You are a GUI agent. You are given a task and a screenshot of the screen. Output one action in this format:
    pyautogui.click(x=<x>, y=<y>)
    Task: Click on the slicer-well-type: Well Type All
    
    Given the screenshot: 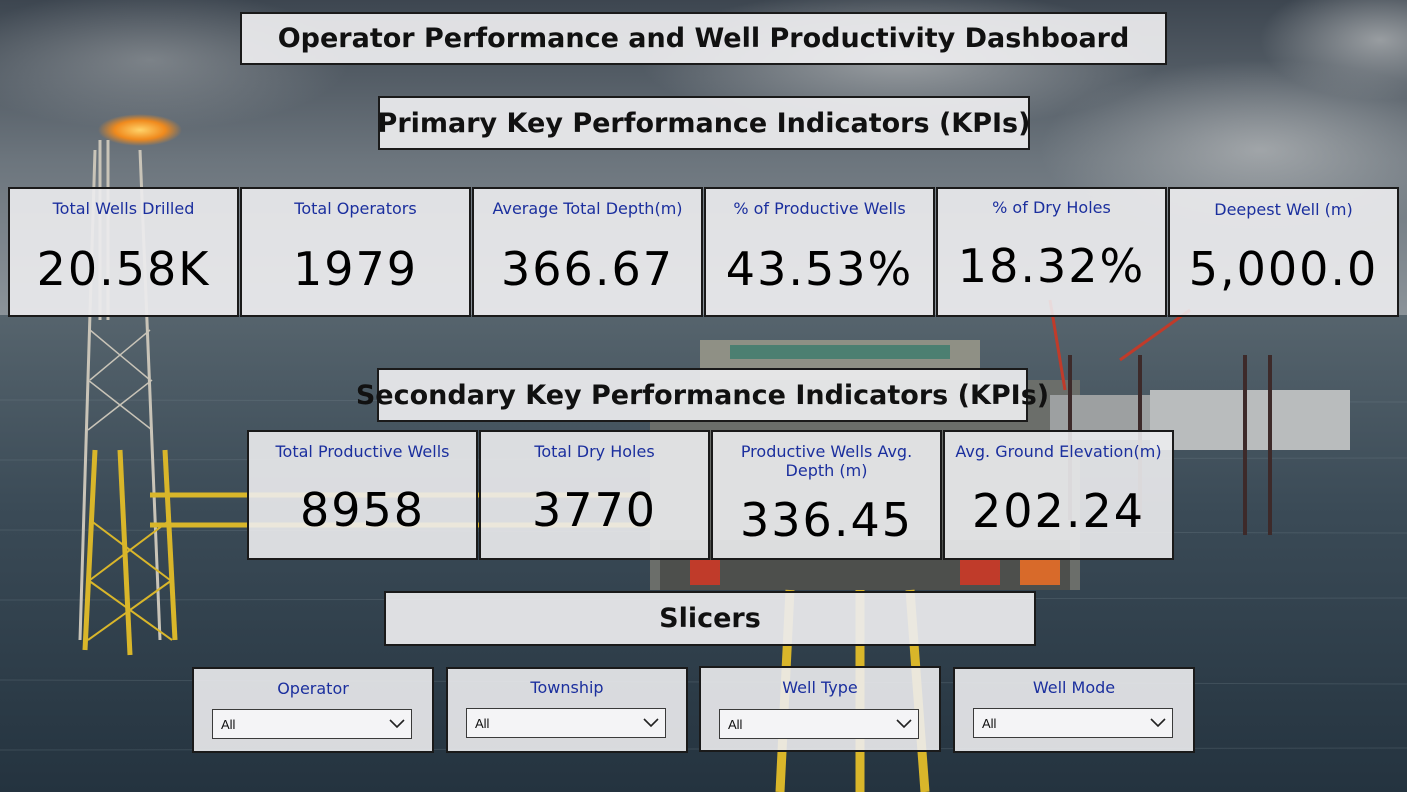 What is the action you would take?
    pyautogui.click(x=820, y=709)
    